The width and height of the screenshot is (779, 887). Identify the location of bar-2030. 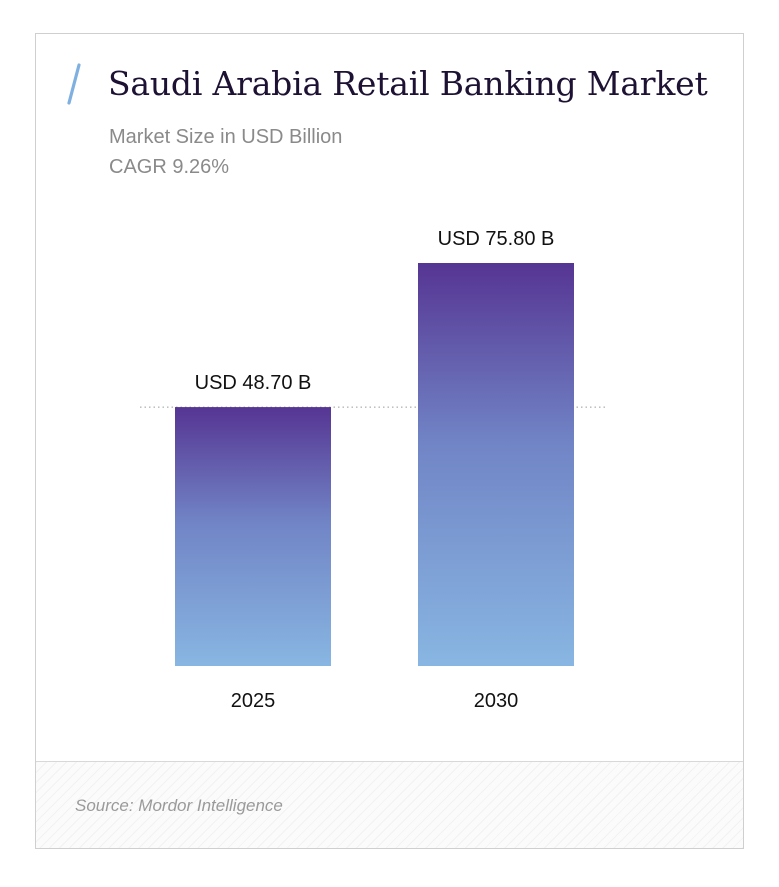
(496, 464).